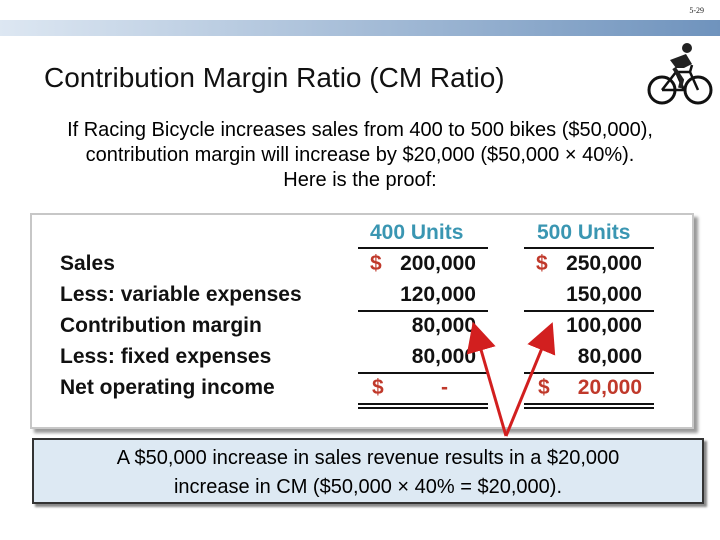 The width and height of the screenshot is (720, 540). What do you see at coordinates (584, 232) in the screenshot?
I see `column-header-500: 500 Units` at bounding box center [584, 232].